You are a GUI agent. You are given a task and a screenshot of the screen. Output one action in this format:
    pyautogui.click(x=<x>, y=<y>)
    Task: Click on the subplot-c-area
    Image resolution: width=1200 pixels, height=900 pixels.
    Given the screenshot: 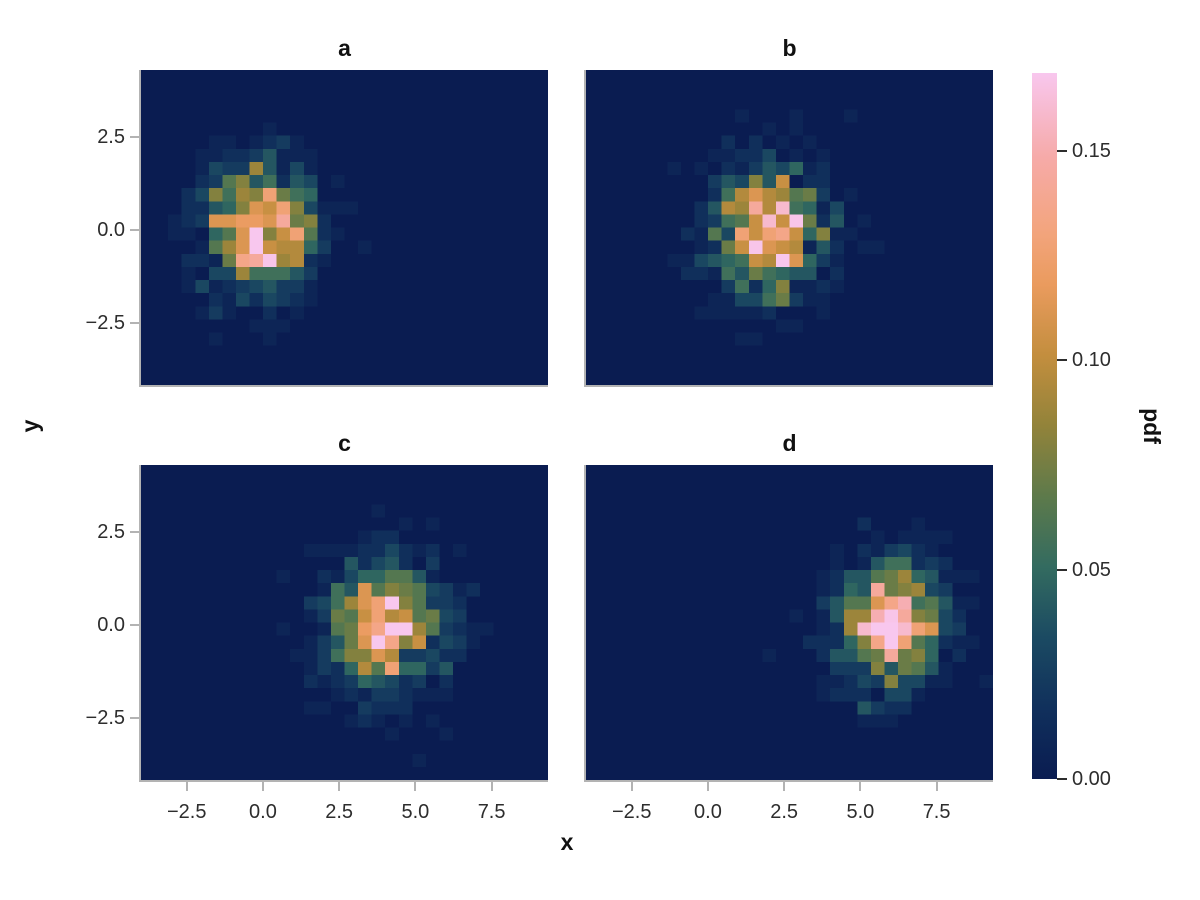 What is the action you would take?
    pyautogui.click(x=343, y=623)
    